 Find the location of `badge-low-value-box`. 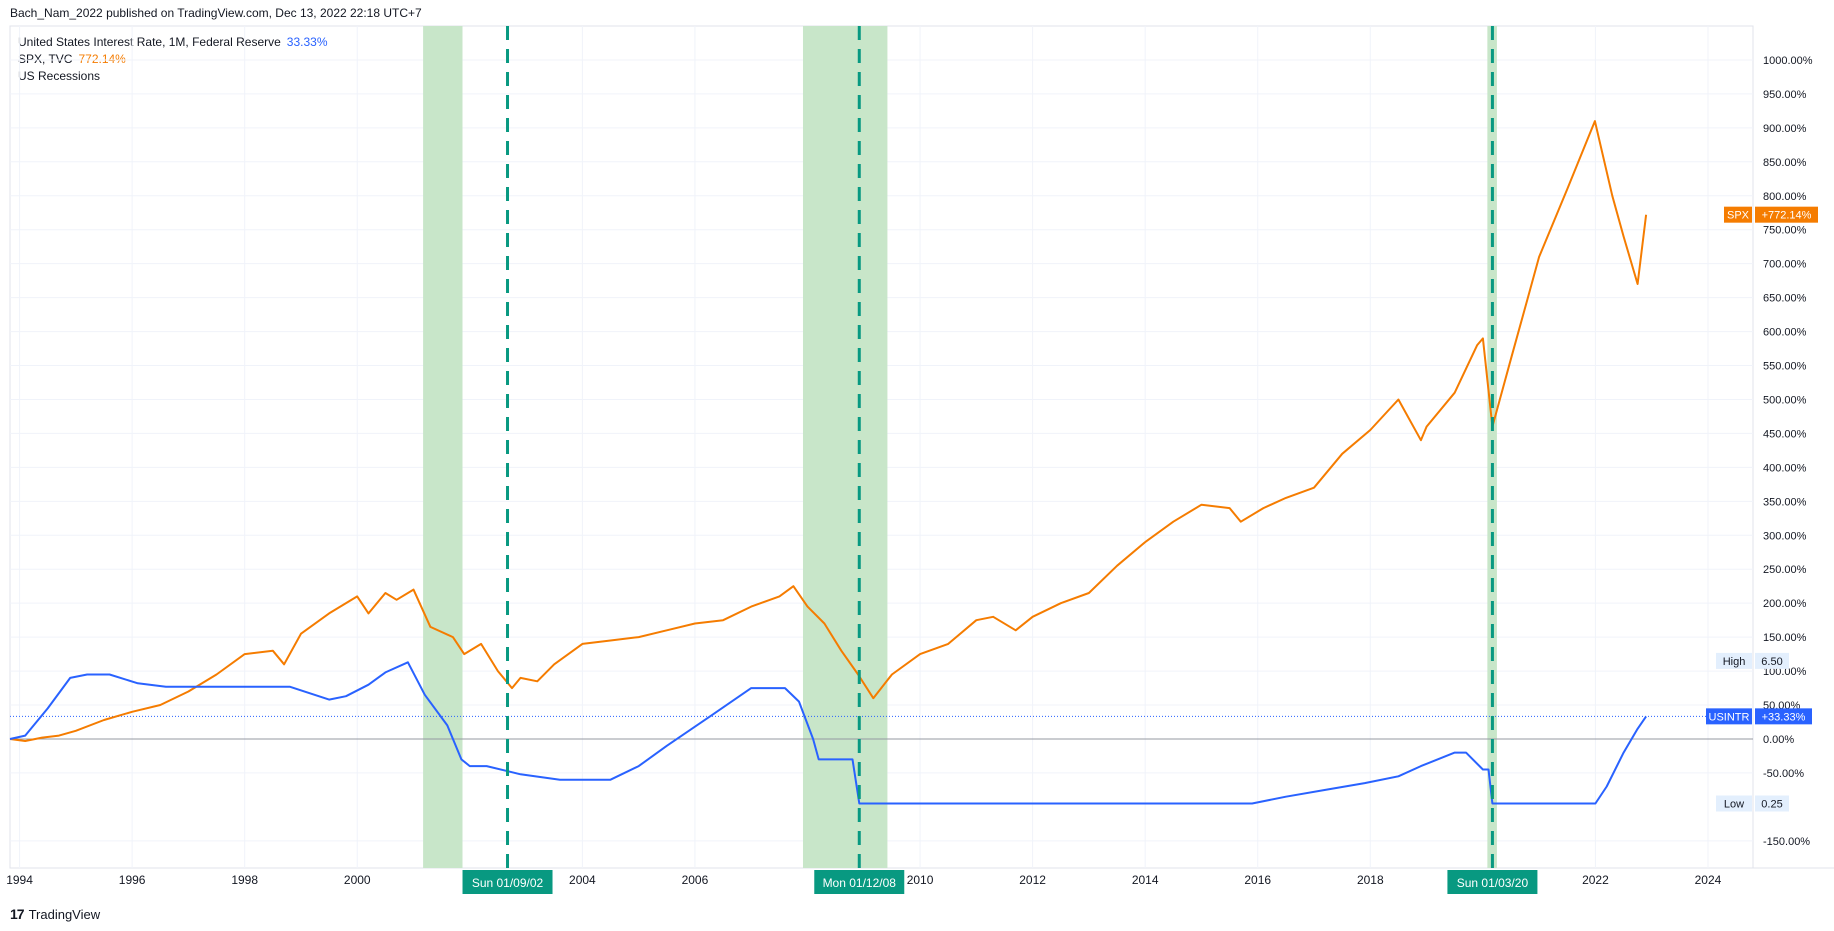

badge-low-value-box is located at coordinates (1772, 803).